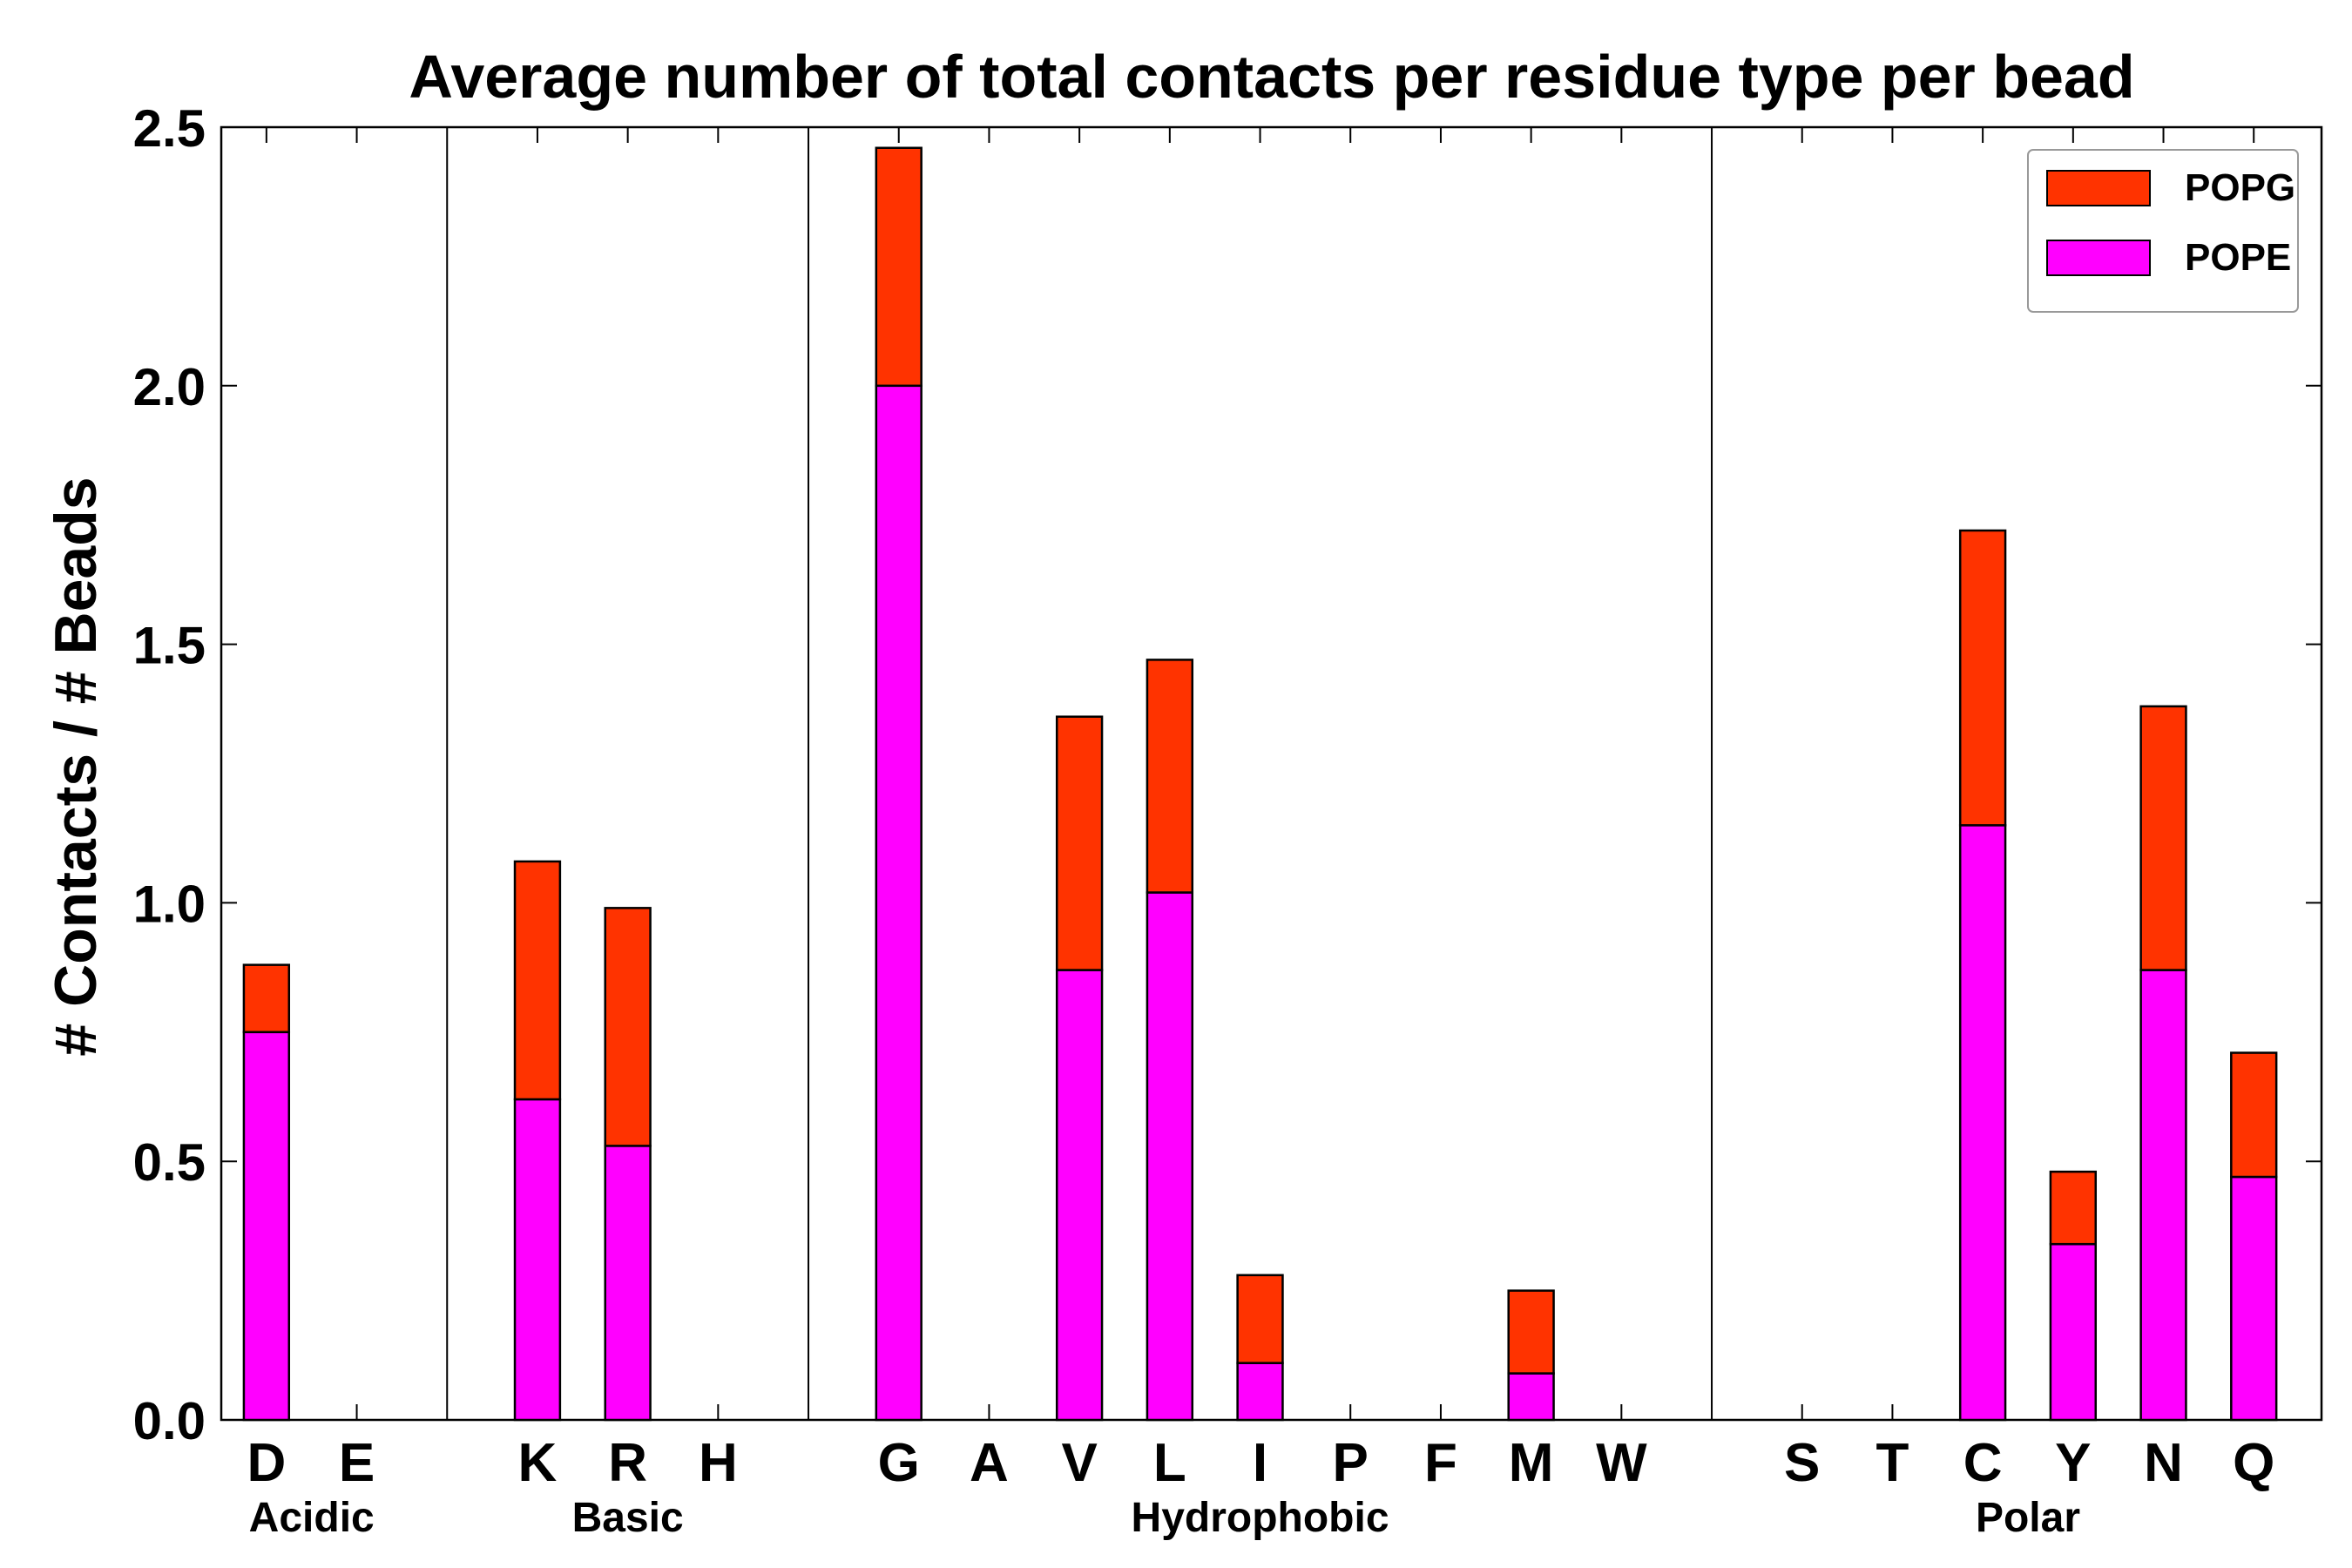 The height and width of the screenshot is (1568, 2352). I want to click on group-label: Acidic, so click(312, 1518).